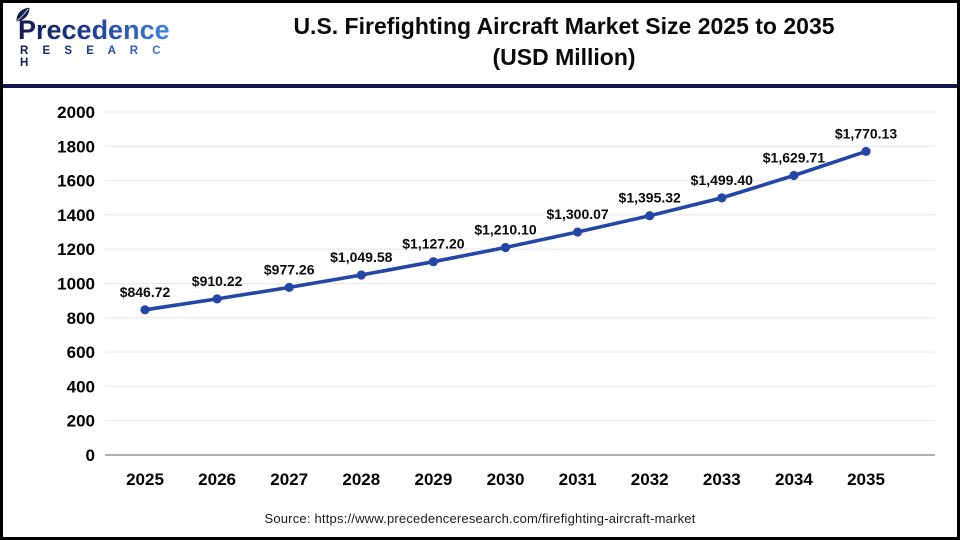 This screenshot has width=960, height=540. I want to click on y-tick-label: 1600, so click(76, 181).